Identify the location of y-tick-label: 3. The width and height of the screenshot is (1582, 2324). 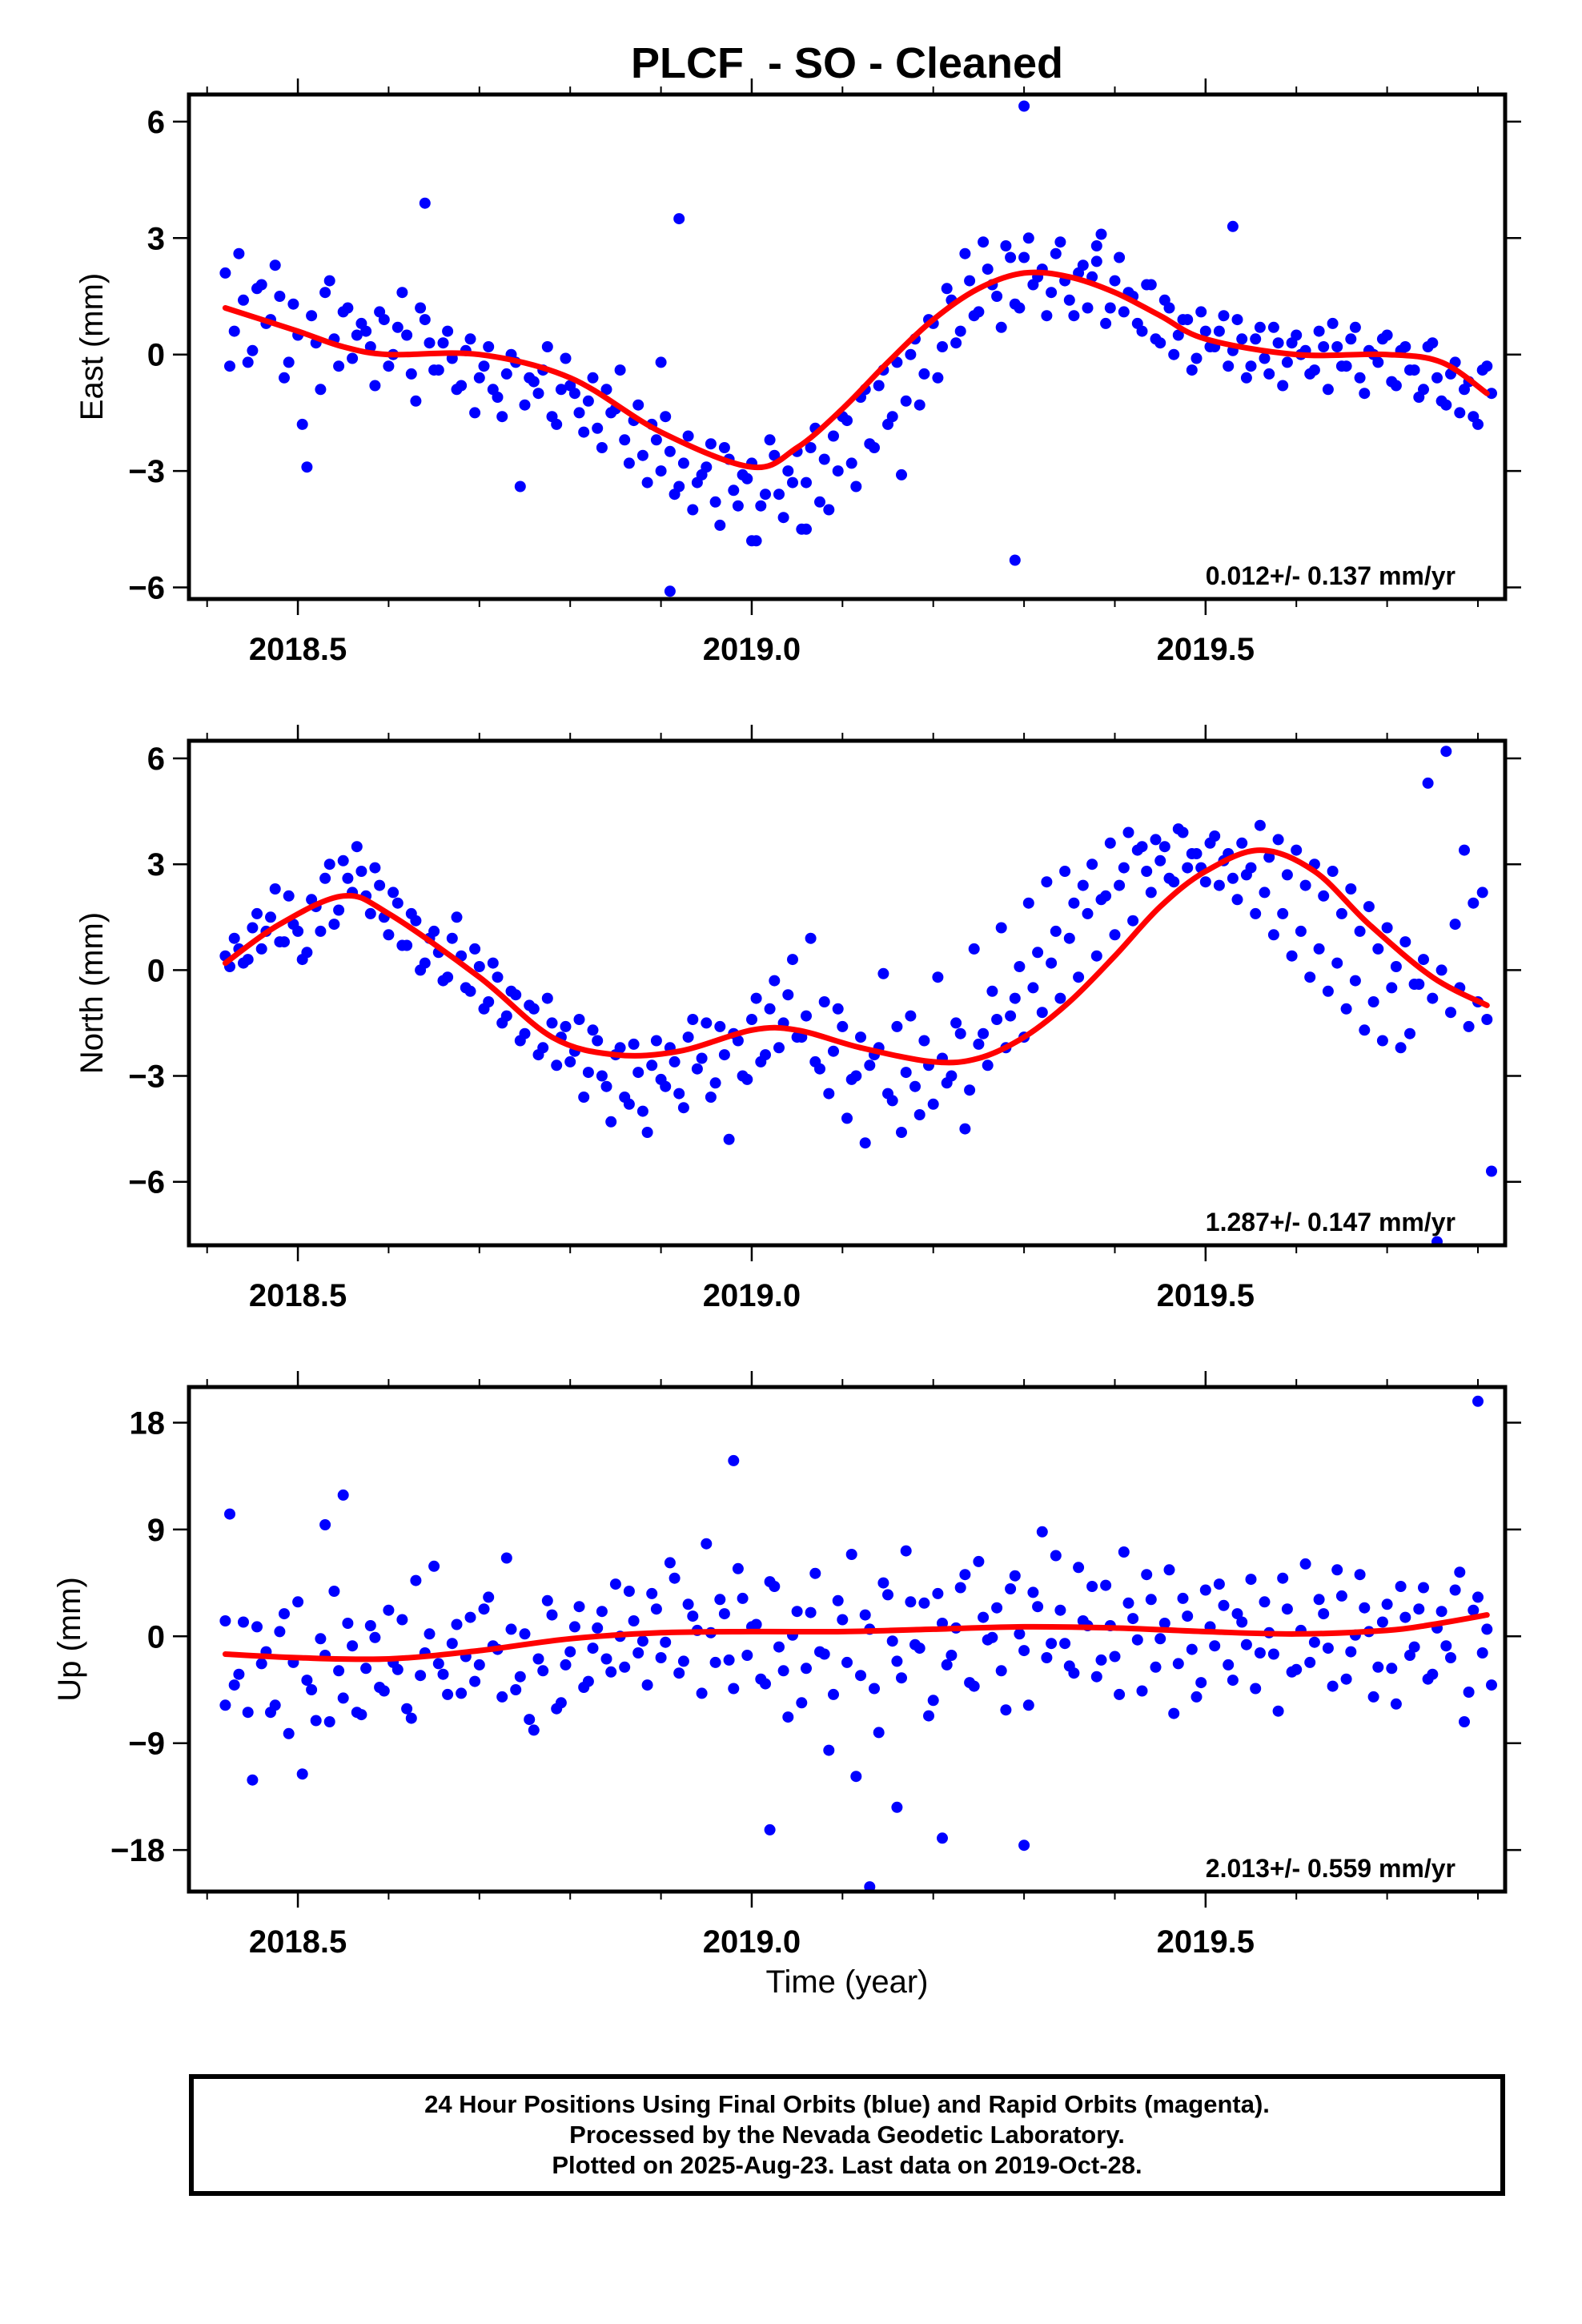
(156, 239).